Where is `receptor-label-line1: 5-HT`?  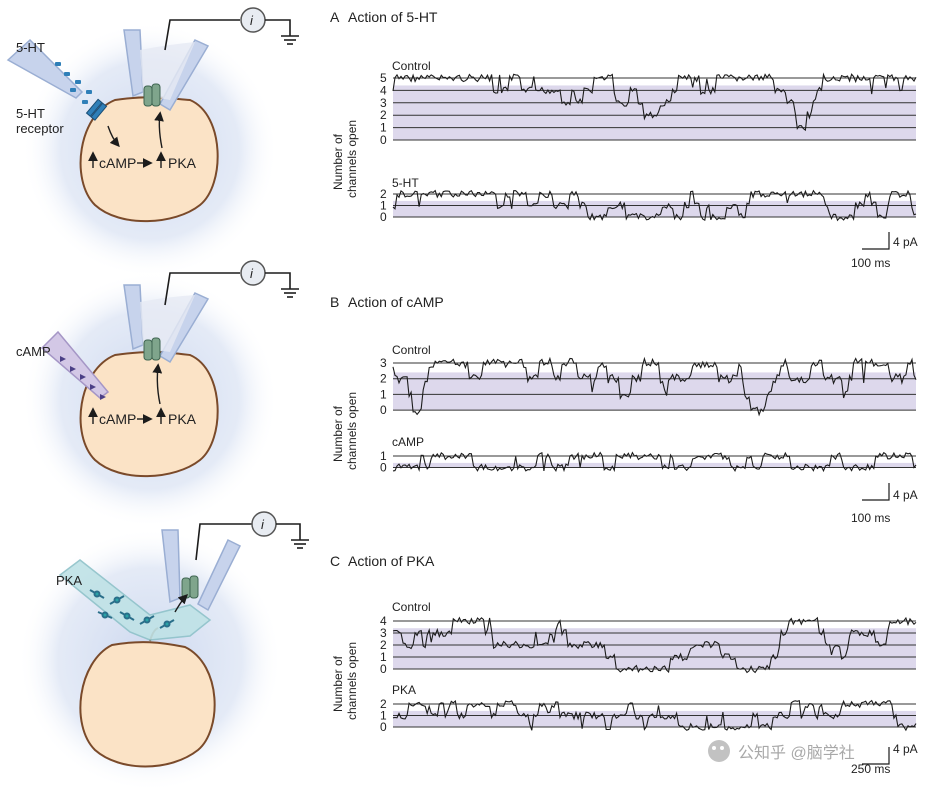 receptor-label-line1: 5-HT is located at coordinates (30, 113).